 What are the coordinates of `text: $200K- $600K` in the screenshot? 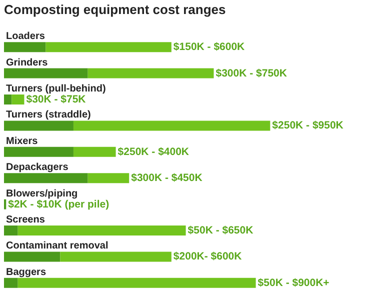 It's located at (207, 256).